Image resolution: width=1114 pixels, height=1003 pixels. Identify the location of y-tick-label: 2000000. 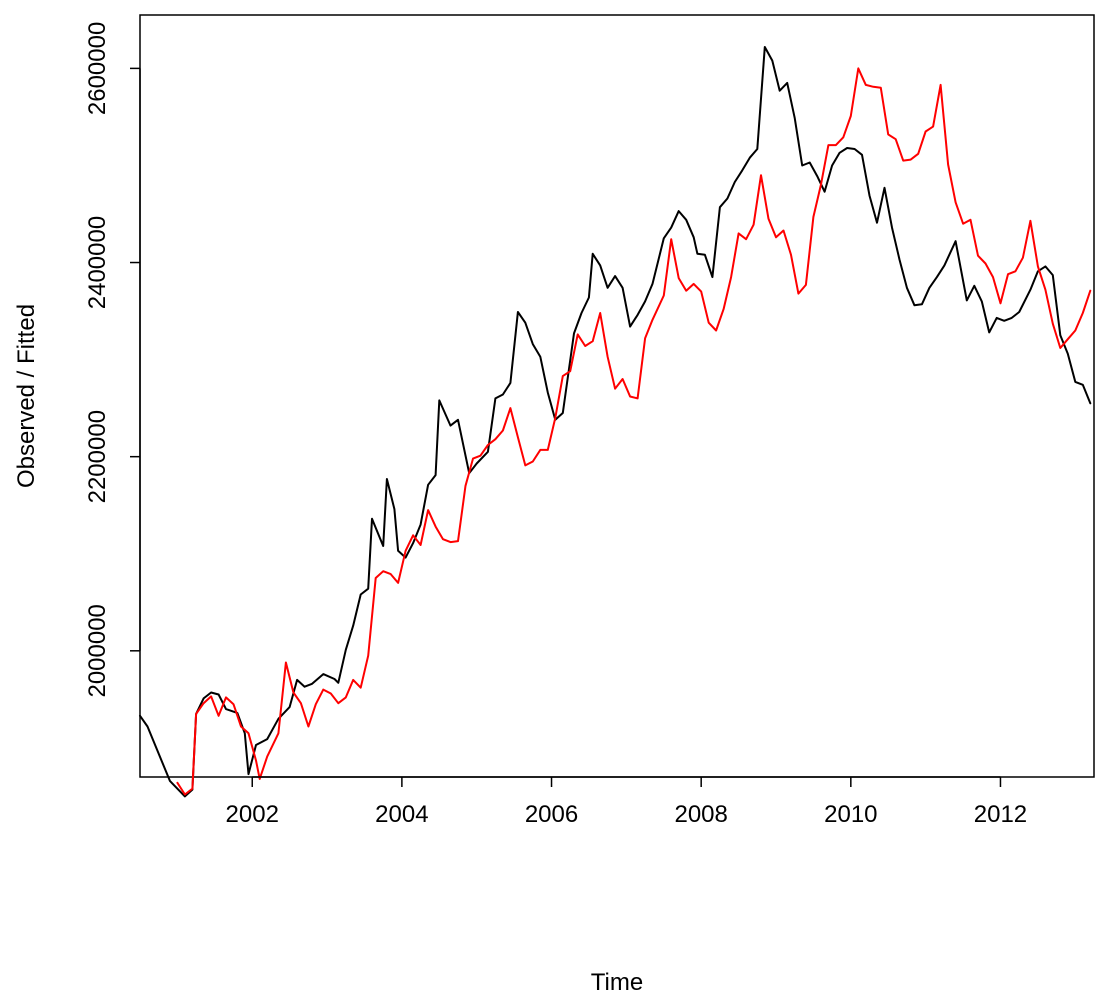
(97, 650).